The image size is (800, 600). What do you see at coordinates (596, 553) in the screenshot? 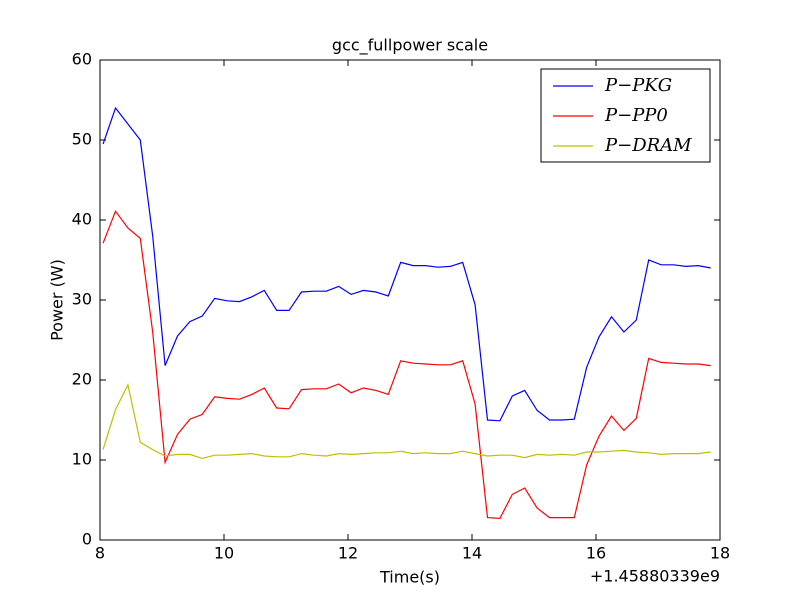
I see `x-tick-label: 16` at bounding box center [596, 553].